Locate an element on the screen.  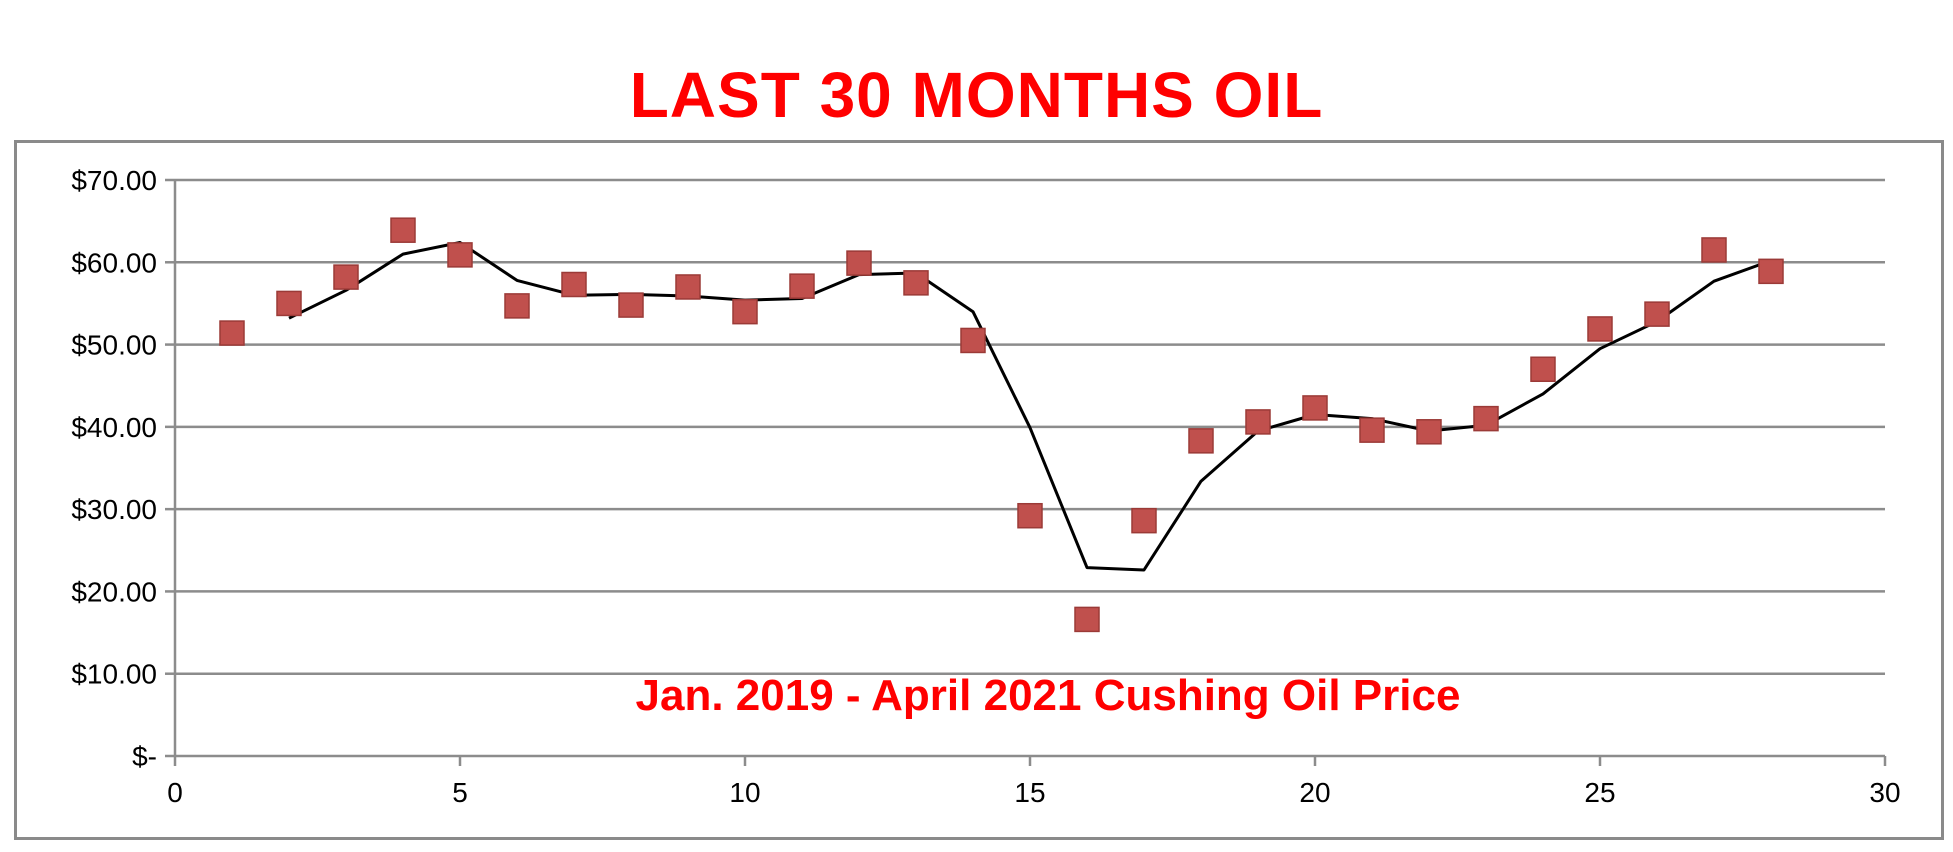
x-tick-labels: 0 5 10 15 20 25 30 is located at coordinates (1033, 792).